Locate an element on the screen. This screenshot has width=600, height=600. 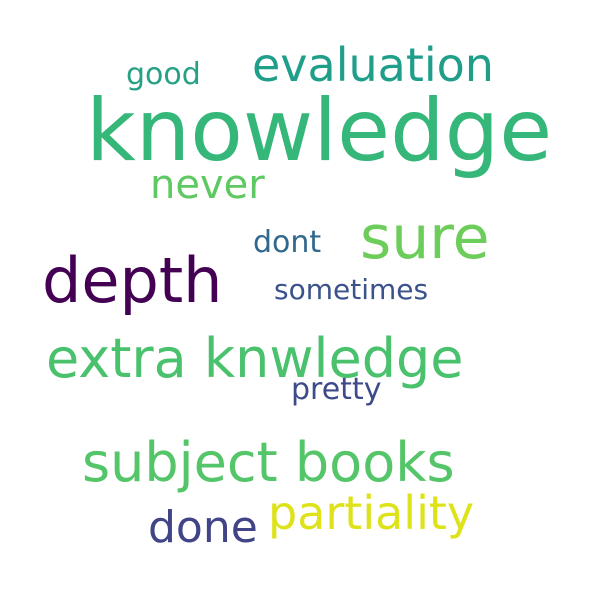
word-sure: sure is located at coordinates (425, 238).